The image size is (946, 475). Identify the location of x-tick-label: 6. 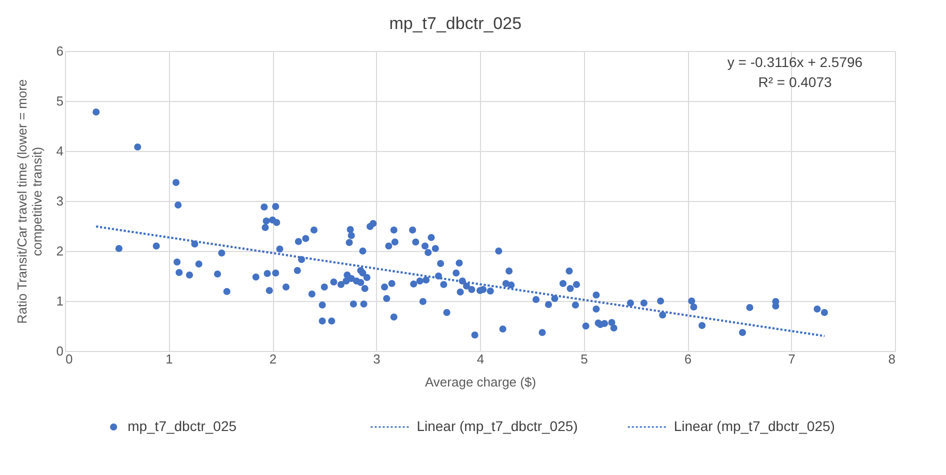
(688, 359).